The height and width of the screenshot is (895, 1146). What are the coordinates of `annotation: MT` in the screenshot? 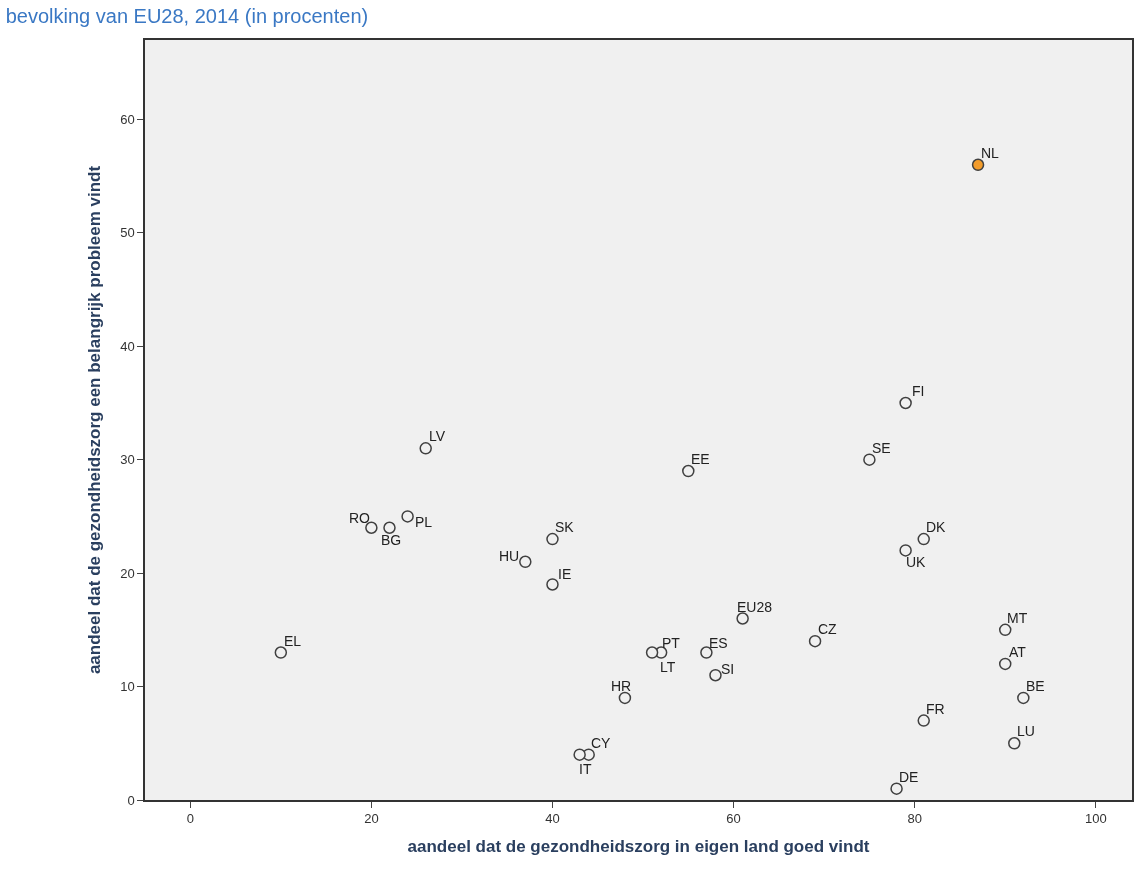 It's located at (1017, 618).